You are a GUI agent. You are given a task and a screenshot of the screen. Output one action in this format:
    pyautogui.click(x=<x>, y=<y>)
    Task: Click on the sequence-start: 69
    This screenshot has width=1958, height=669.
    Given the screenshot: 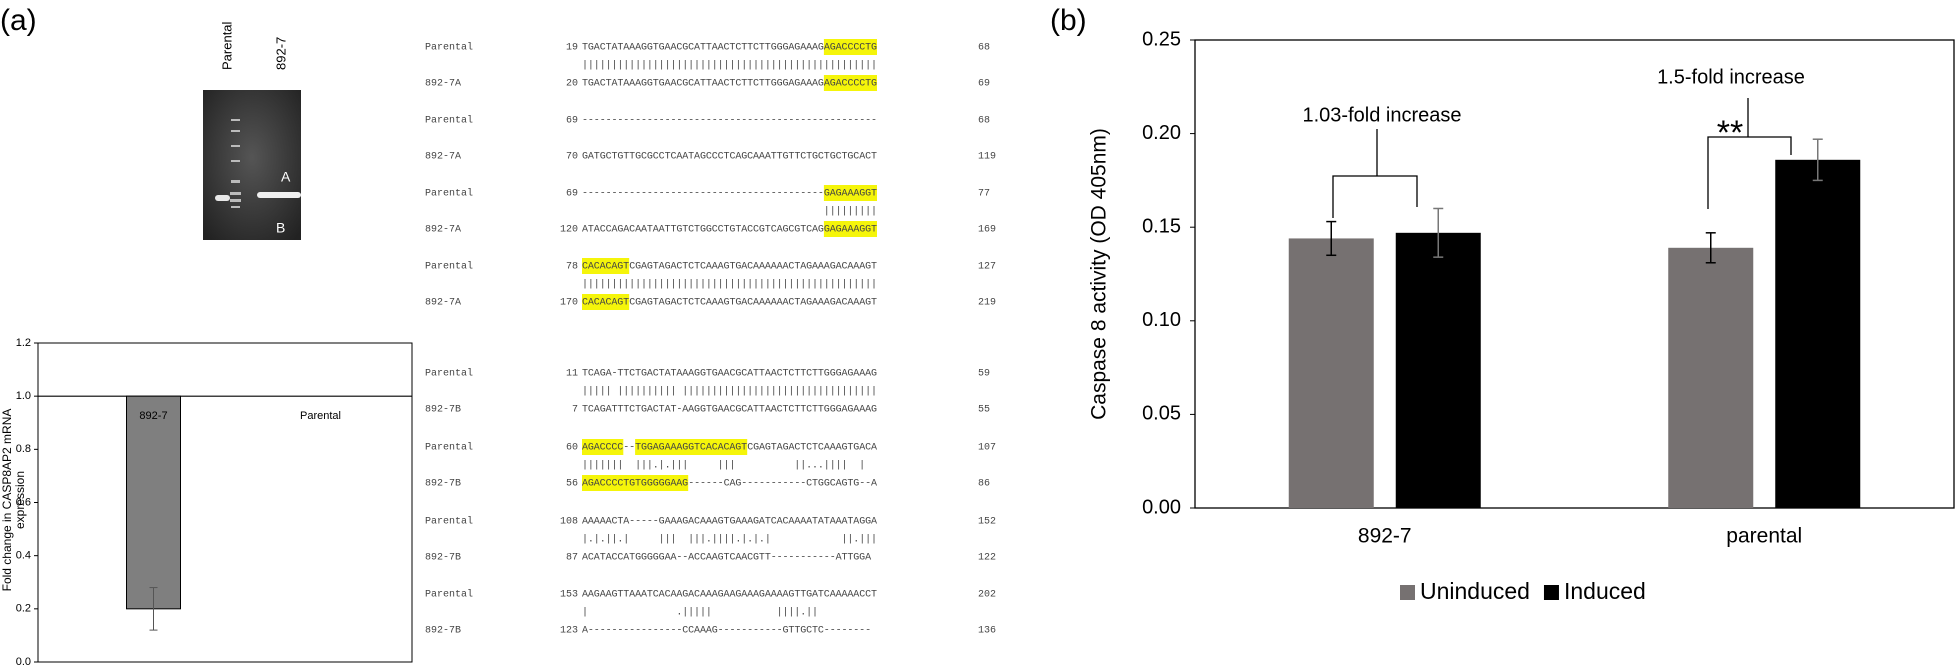 What is the action you would take?
    pyautogui.click(x=572, y=194)
    